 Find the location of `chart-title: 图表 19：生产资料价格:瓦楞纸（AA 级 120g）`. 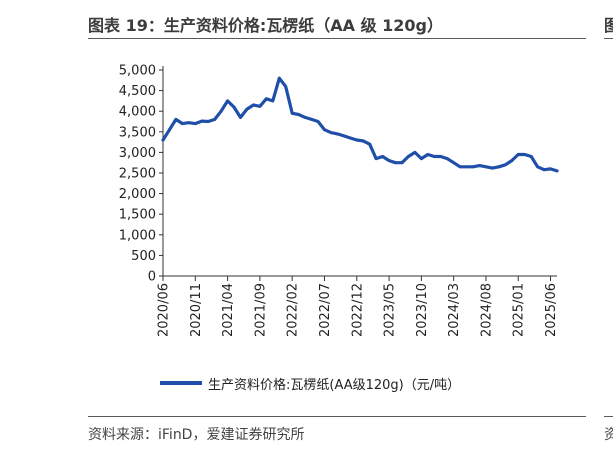

chart-title: 图表 19：生产资料价格:瓦楞纸（AA 级 120g） is located at coordinates (265, 25).